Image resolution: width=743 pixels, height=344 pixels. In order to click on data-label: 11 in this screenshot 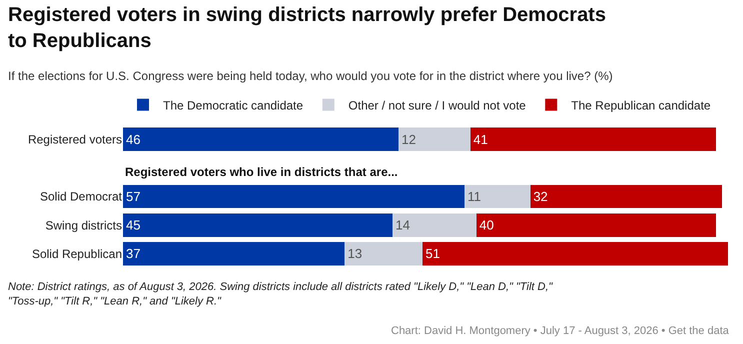, I will do `click(474, 196)`.